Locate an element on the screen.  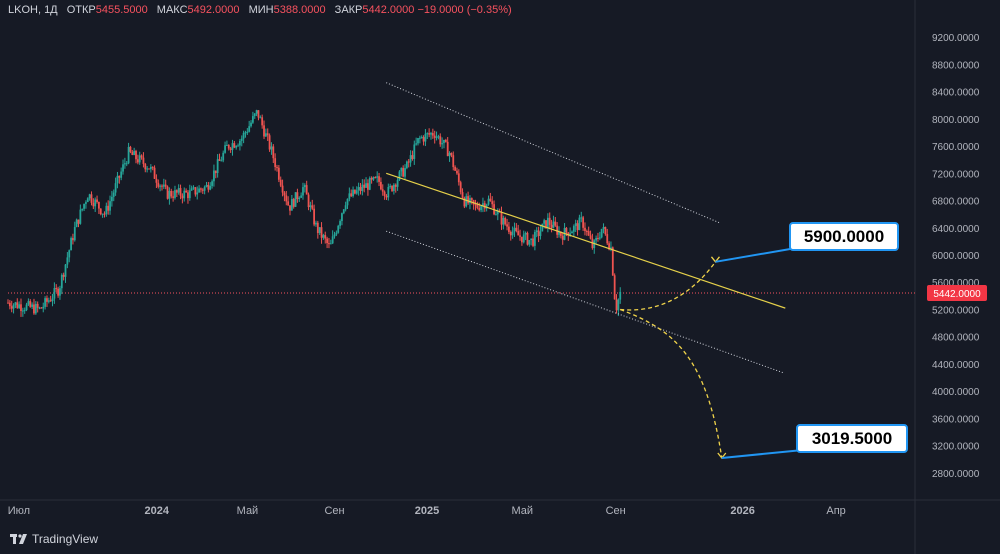
callout-pointer is located at coordinates (762, 454).